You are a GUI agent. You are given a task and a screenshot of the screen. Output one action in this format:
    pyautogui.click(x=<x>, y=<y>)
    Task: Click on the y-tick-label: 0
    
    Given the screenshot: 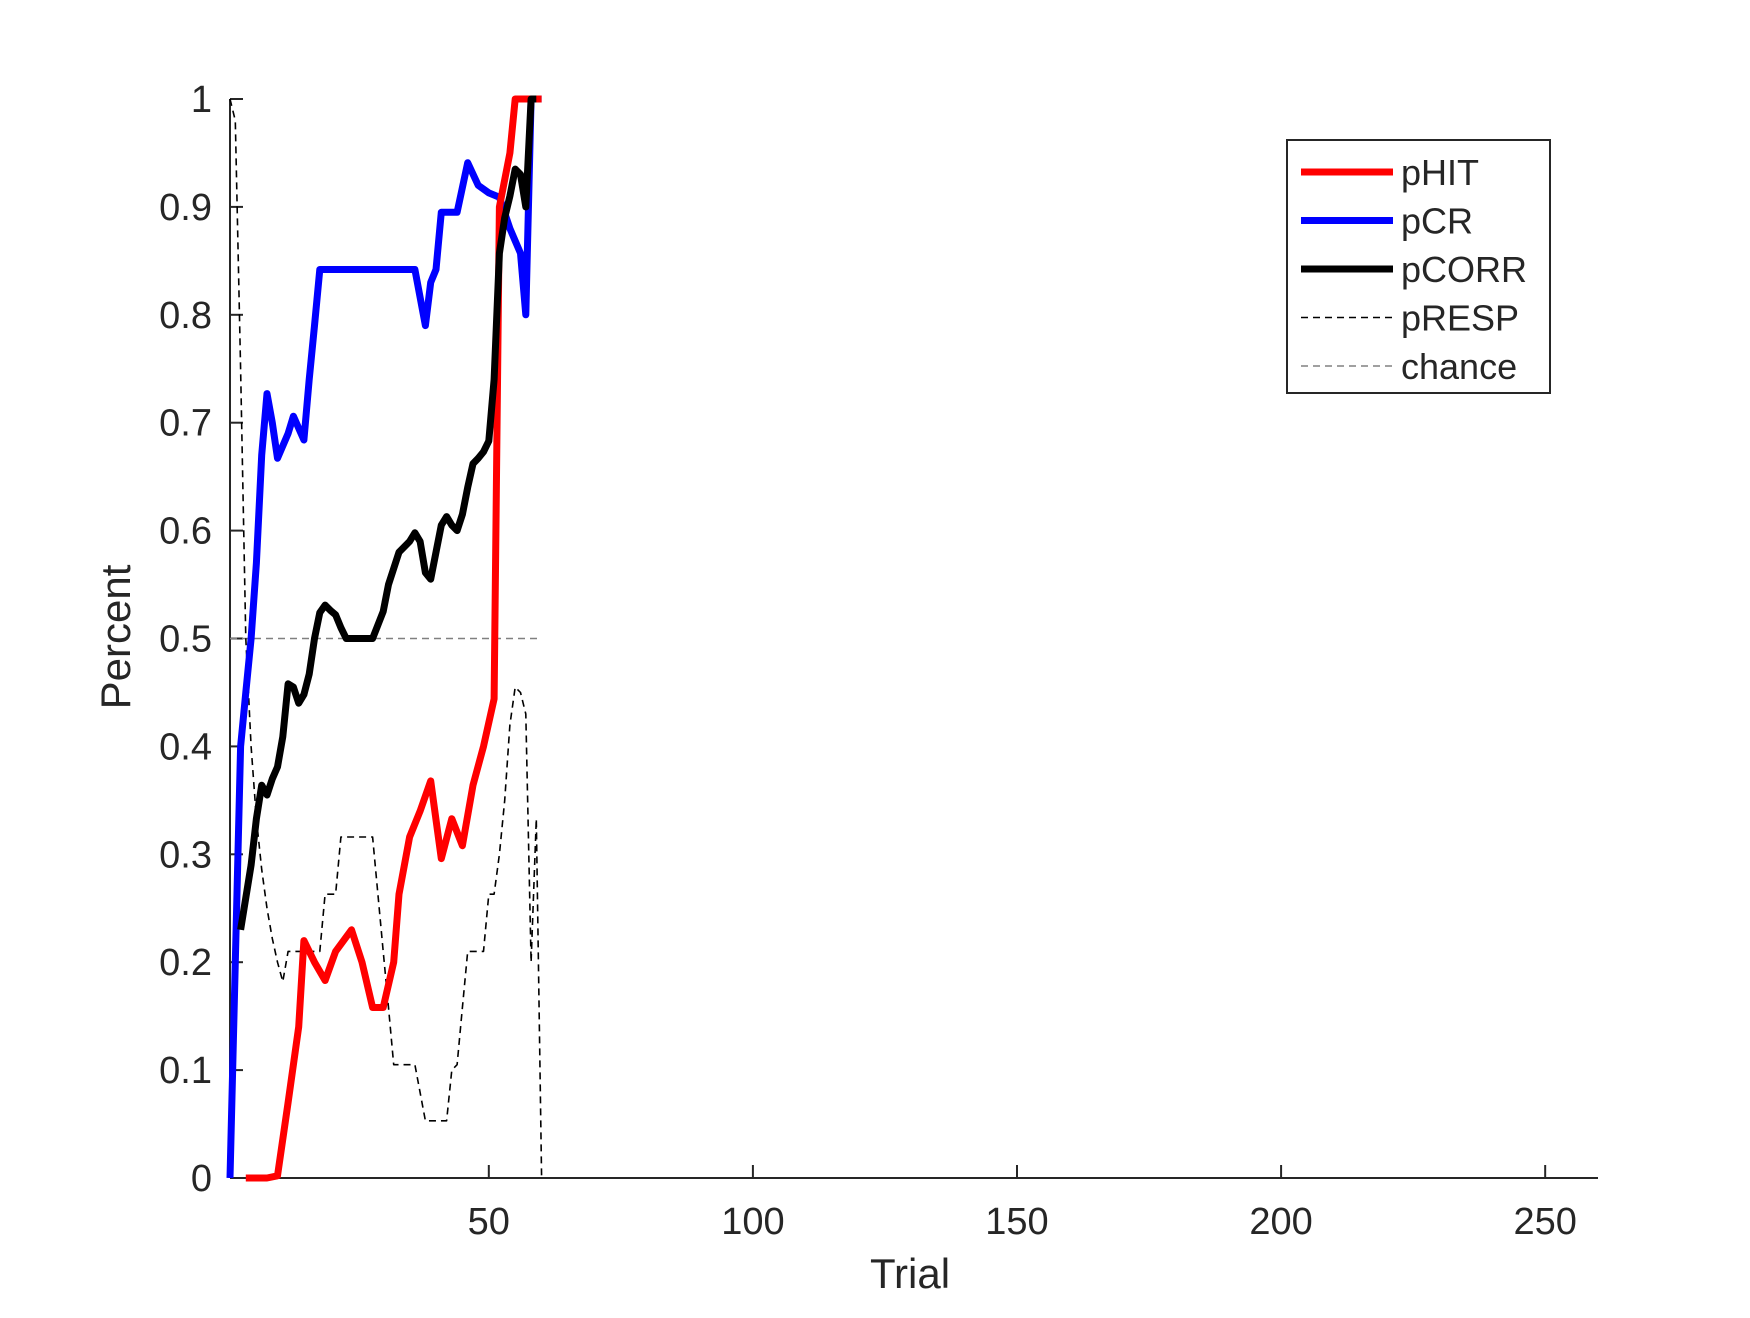 What is the action you would take?
    pyautogui.click(x=201, y=1179)
    